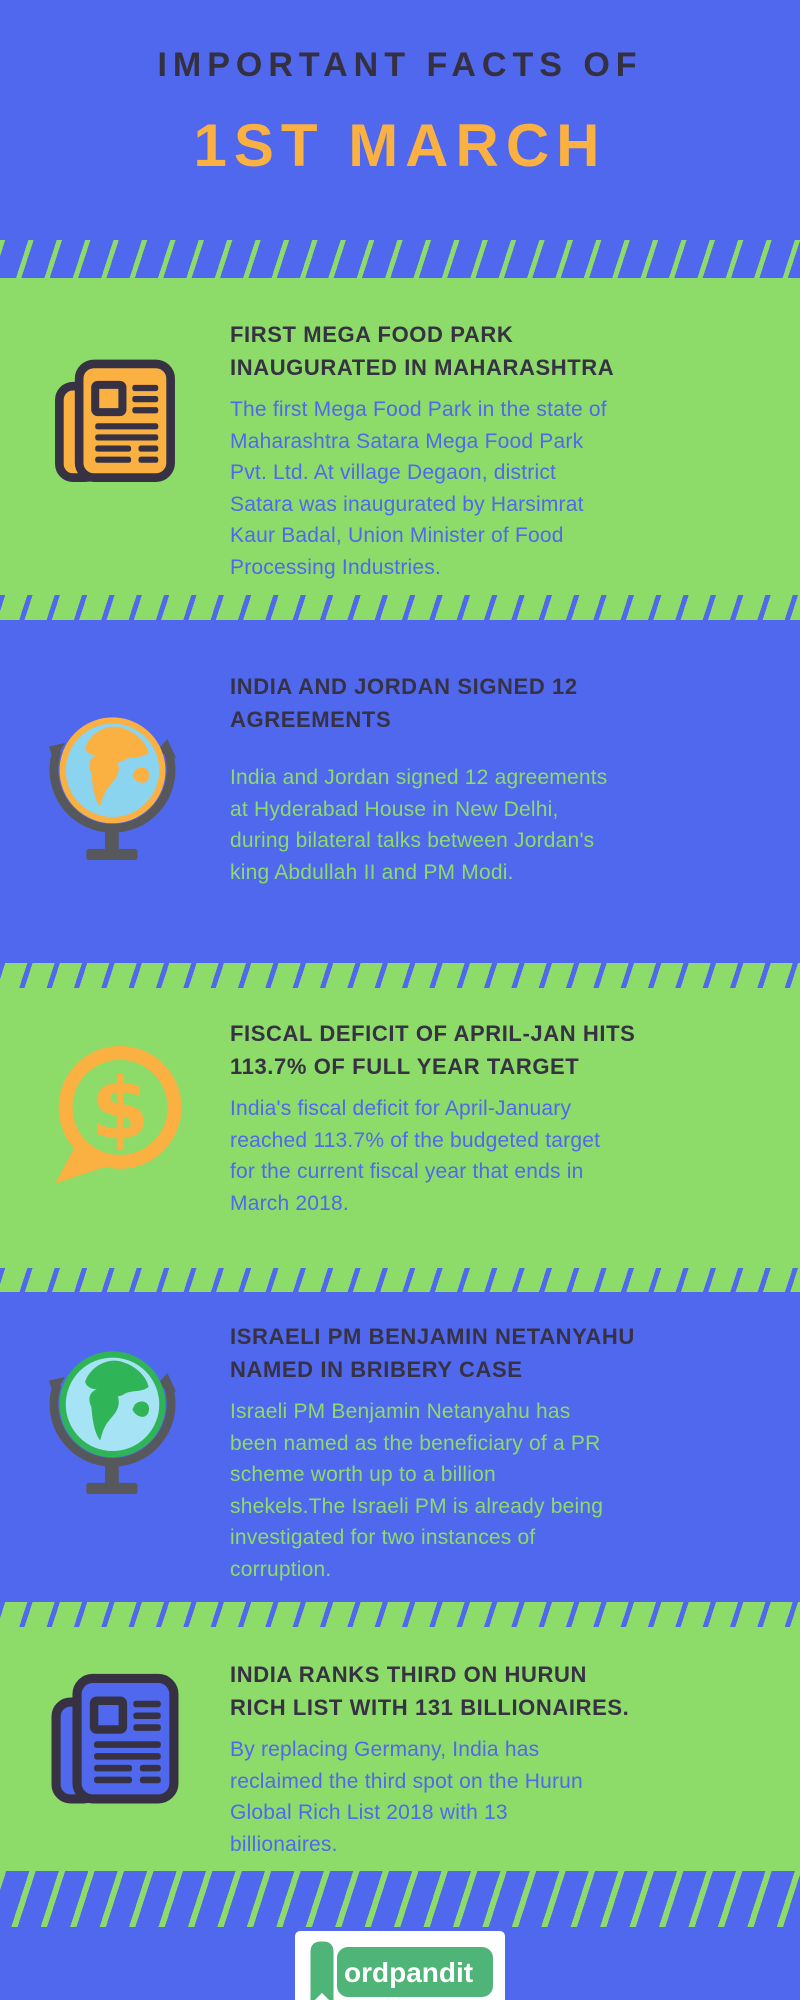 The height and width of the screenshot is (2000, 800). I want to click on wordpandit-logo: ordpandit, so click(400, 1965).